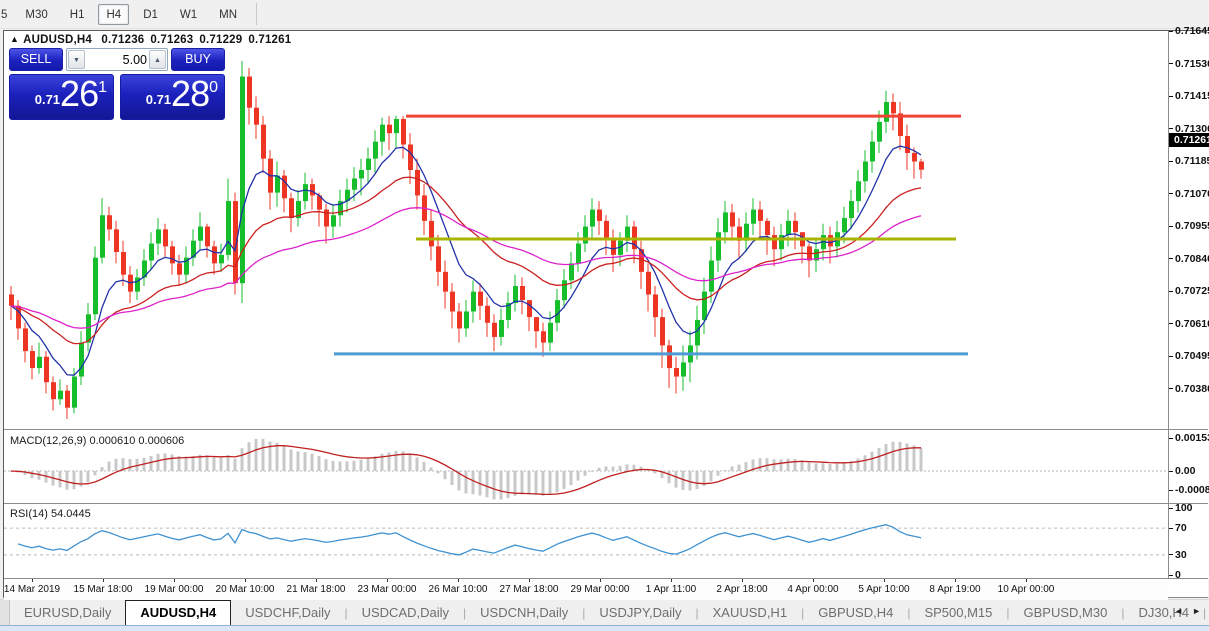 The height and width of the screenshot is (631, 1209). Describe the element at coordinates (1178, 611) in the screenshot. I see `tab-scroll-left-icon: ◄` at that location.